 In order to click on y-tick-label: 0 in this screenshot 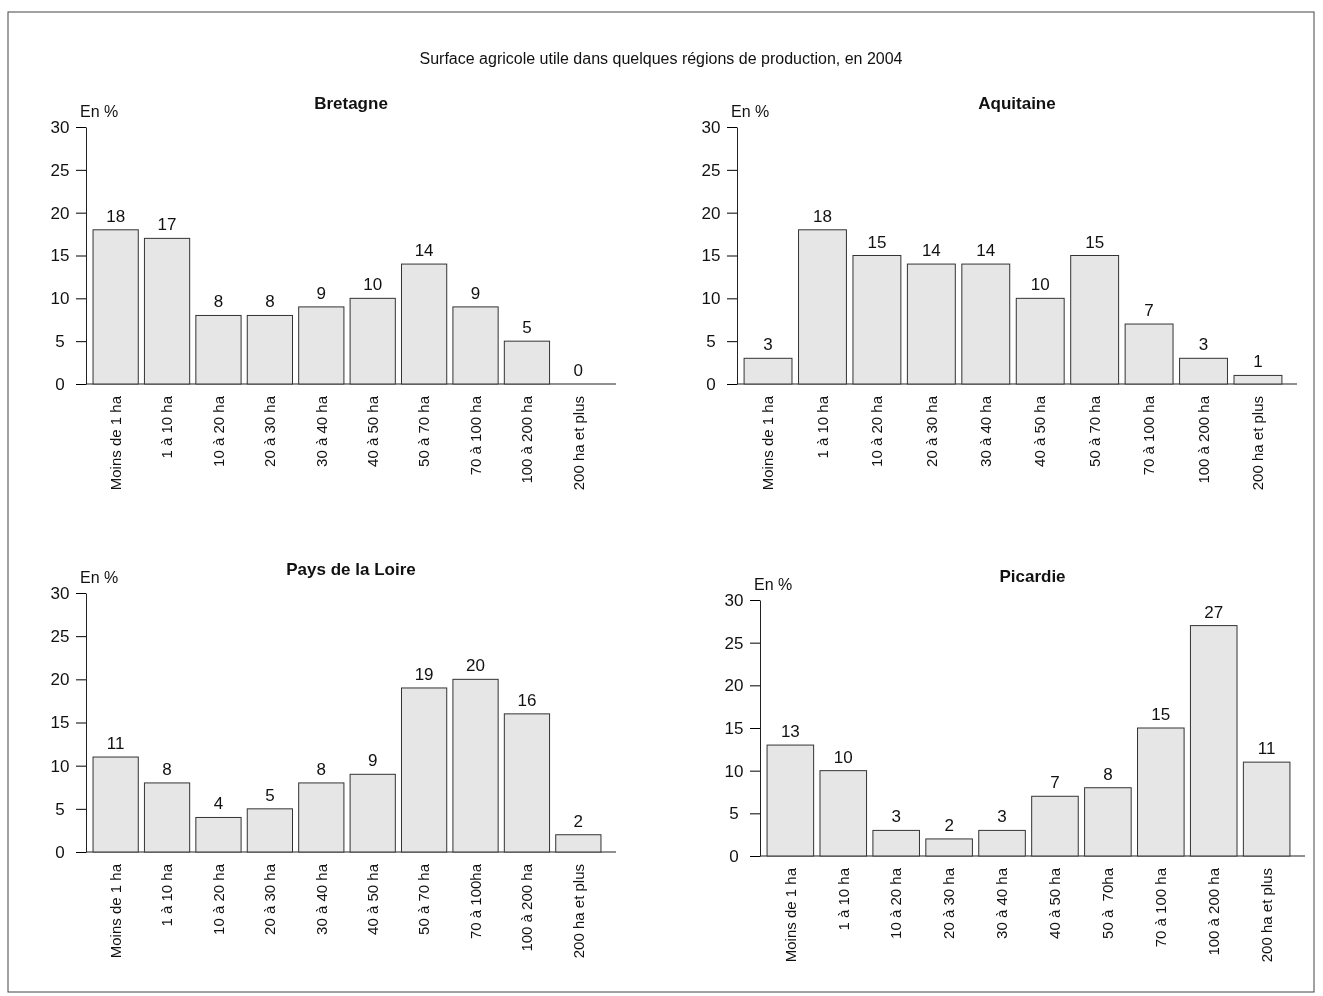, I will do `click(60, 852)`.